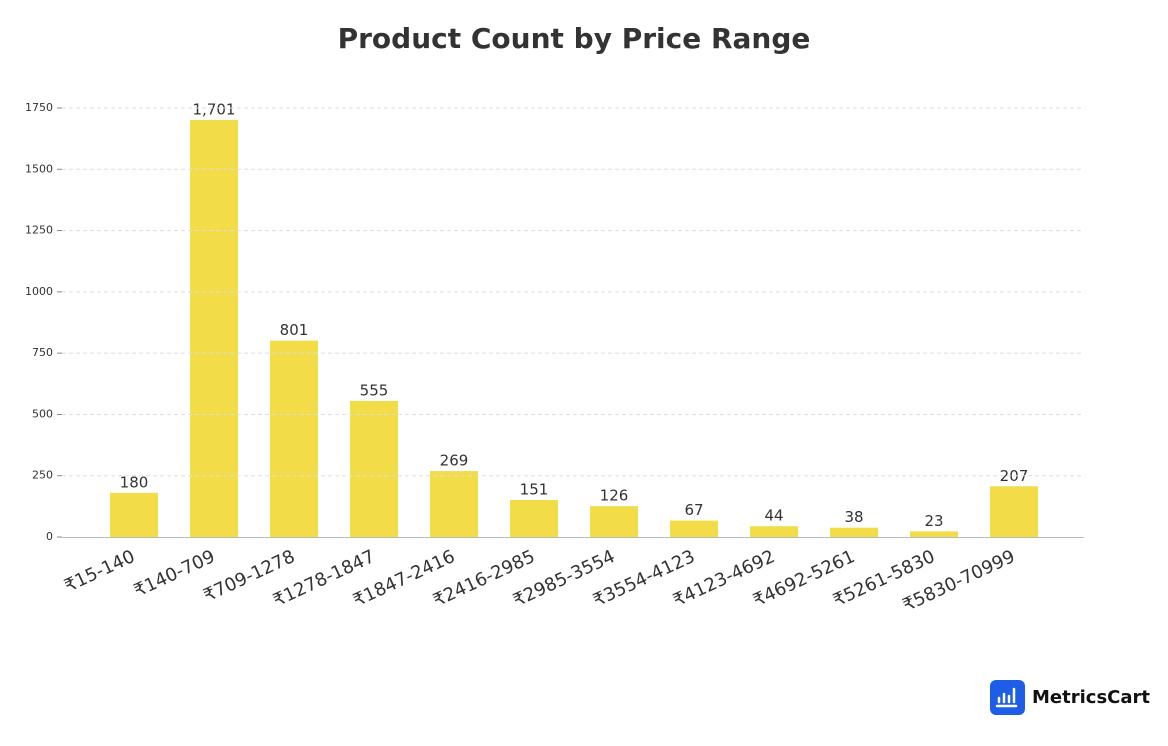  Describe the element at coordinates (454, 461) in the screenshot. I see `value-label: 269` at that location.